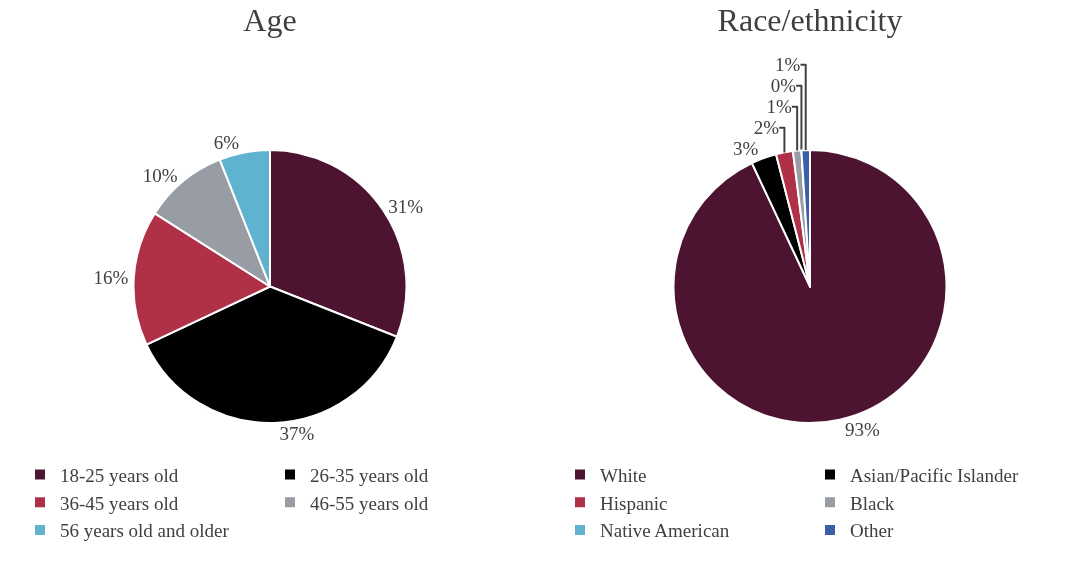  I want to click on legend-label: 18-25 years old, so click(119, 476).